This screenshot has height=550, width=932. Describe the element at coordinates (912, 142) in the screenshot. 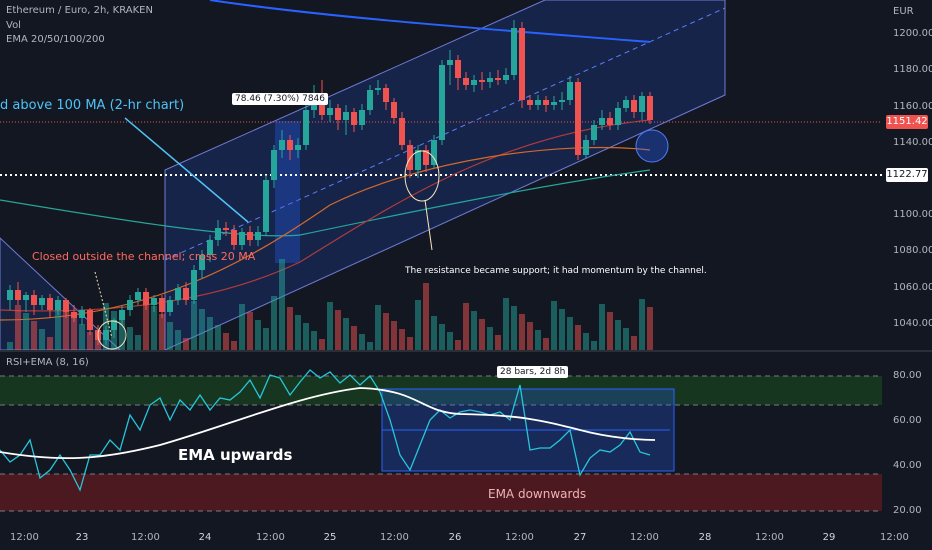

I see `price-tick: 1140.00` at that location.